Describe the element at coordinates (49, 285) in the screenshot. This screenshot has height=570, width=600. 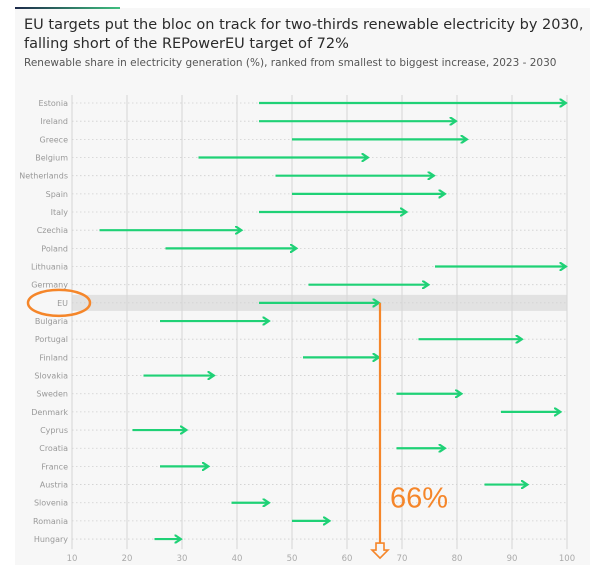
I see `row-label-germany: Germany` at that location.